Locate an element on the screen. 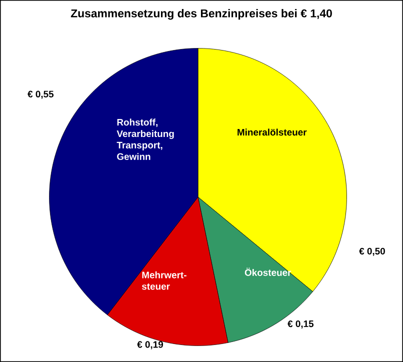 Image resolution: width=403 pixels, height=362 pixels. data-label: € 0,55 is located at coordinates (41, 94).